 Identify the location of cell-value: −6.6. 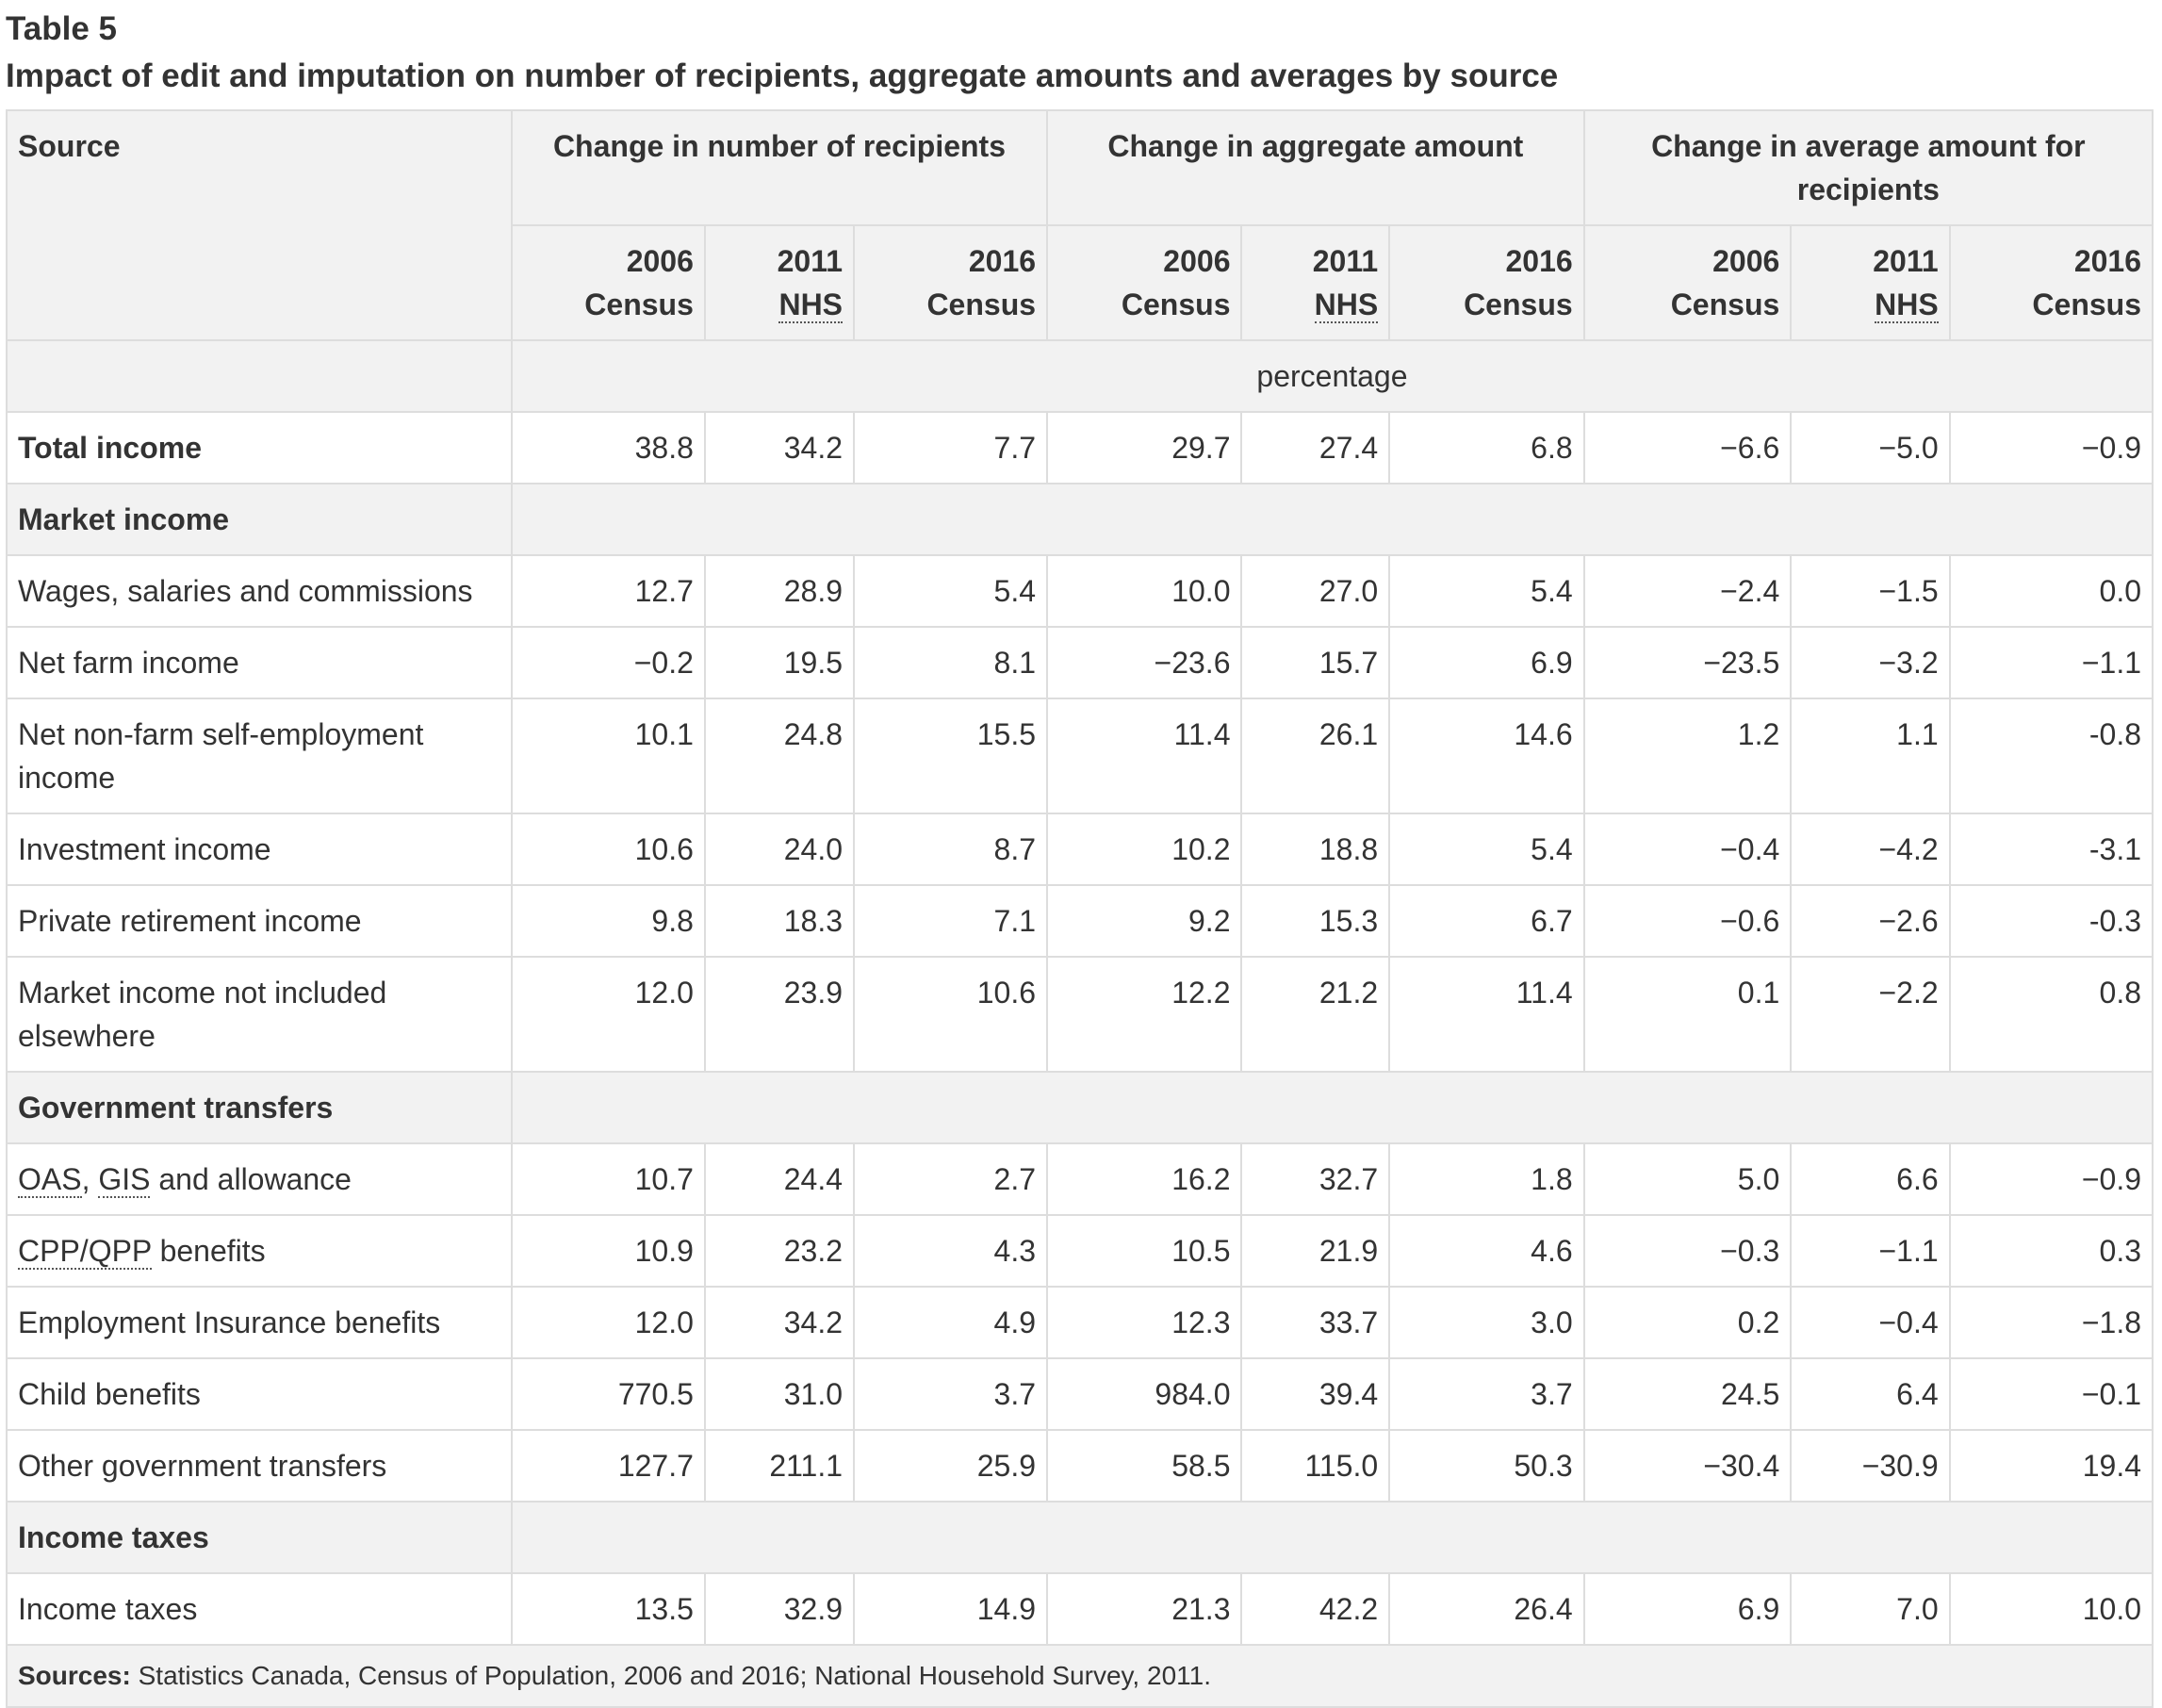
(1687, 448).